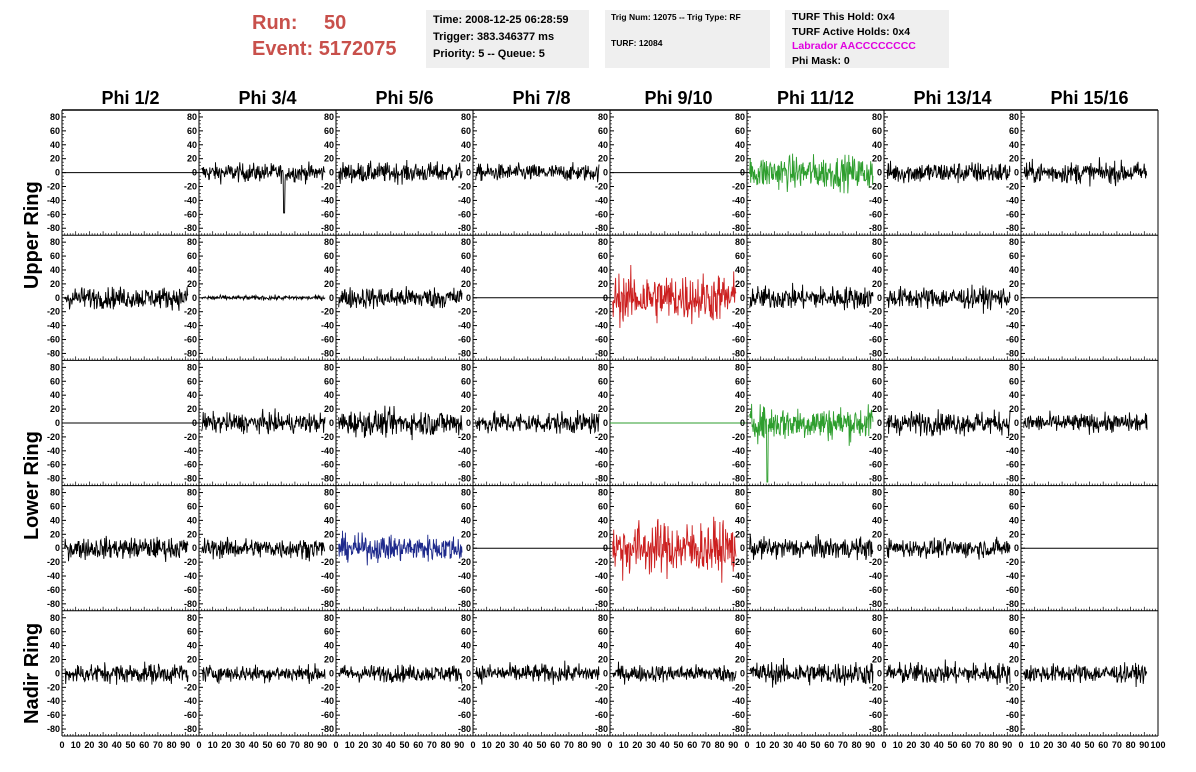 The width and height of the screenshot is (1196, 772). I want to click on x-tick-label: 40, so click(254, 745).